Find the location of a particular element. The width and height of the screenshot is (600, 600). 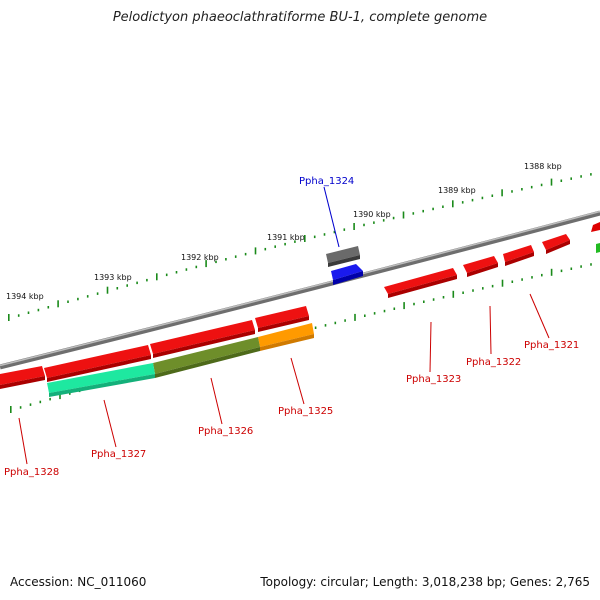

gene-label-ppha-1327: Ppha_1327 is located at coordinates (118, 454).